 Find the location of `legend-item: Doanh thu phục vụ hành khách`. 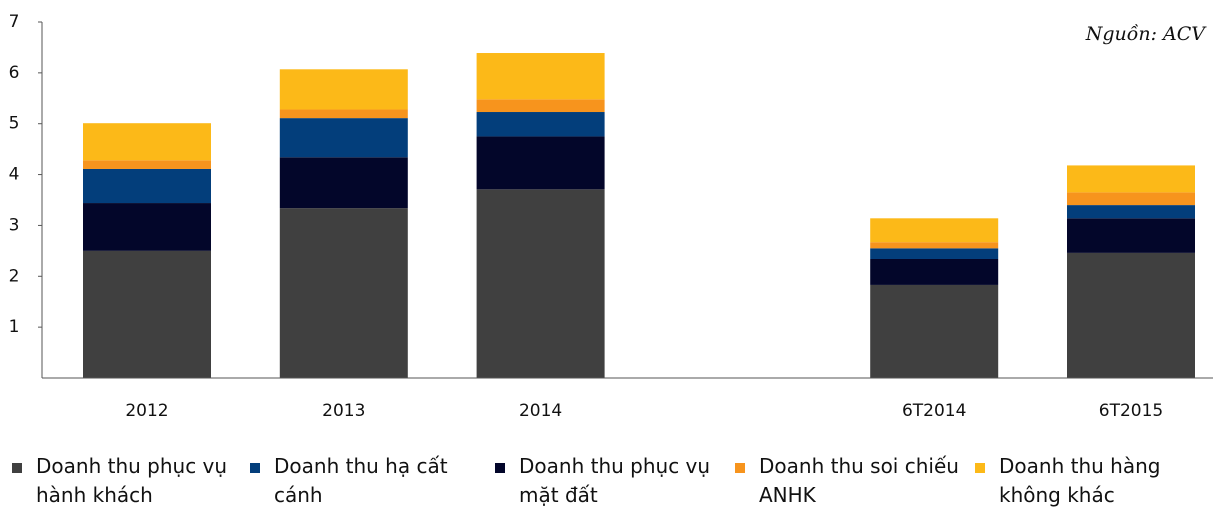

legend-item: Doanh thu phục vụ hành khách is located at coordinates (124, 481).